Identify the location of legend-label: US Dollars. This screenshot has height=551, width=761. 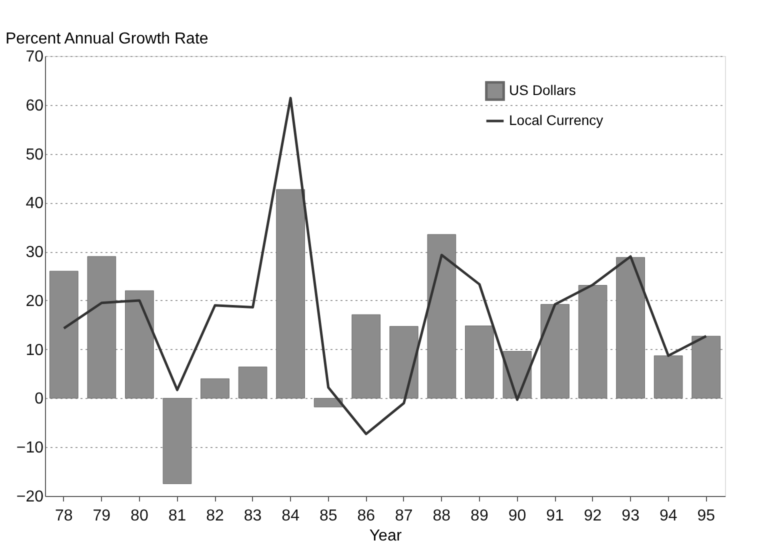
(542, 90).